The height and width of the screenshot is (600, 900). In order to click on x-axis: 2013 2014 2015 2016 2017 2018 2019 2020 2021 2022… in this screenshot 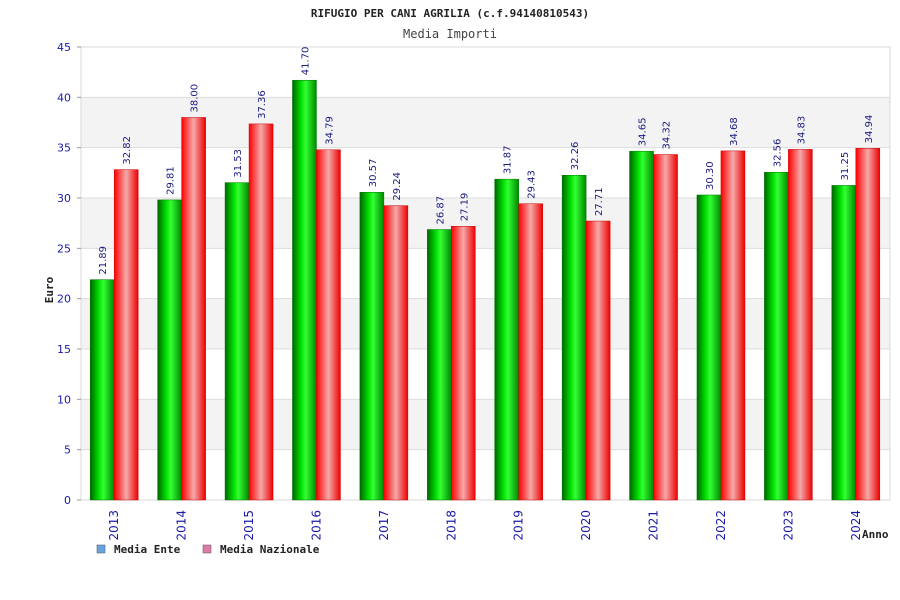, I will do `click(485, 525)`.